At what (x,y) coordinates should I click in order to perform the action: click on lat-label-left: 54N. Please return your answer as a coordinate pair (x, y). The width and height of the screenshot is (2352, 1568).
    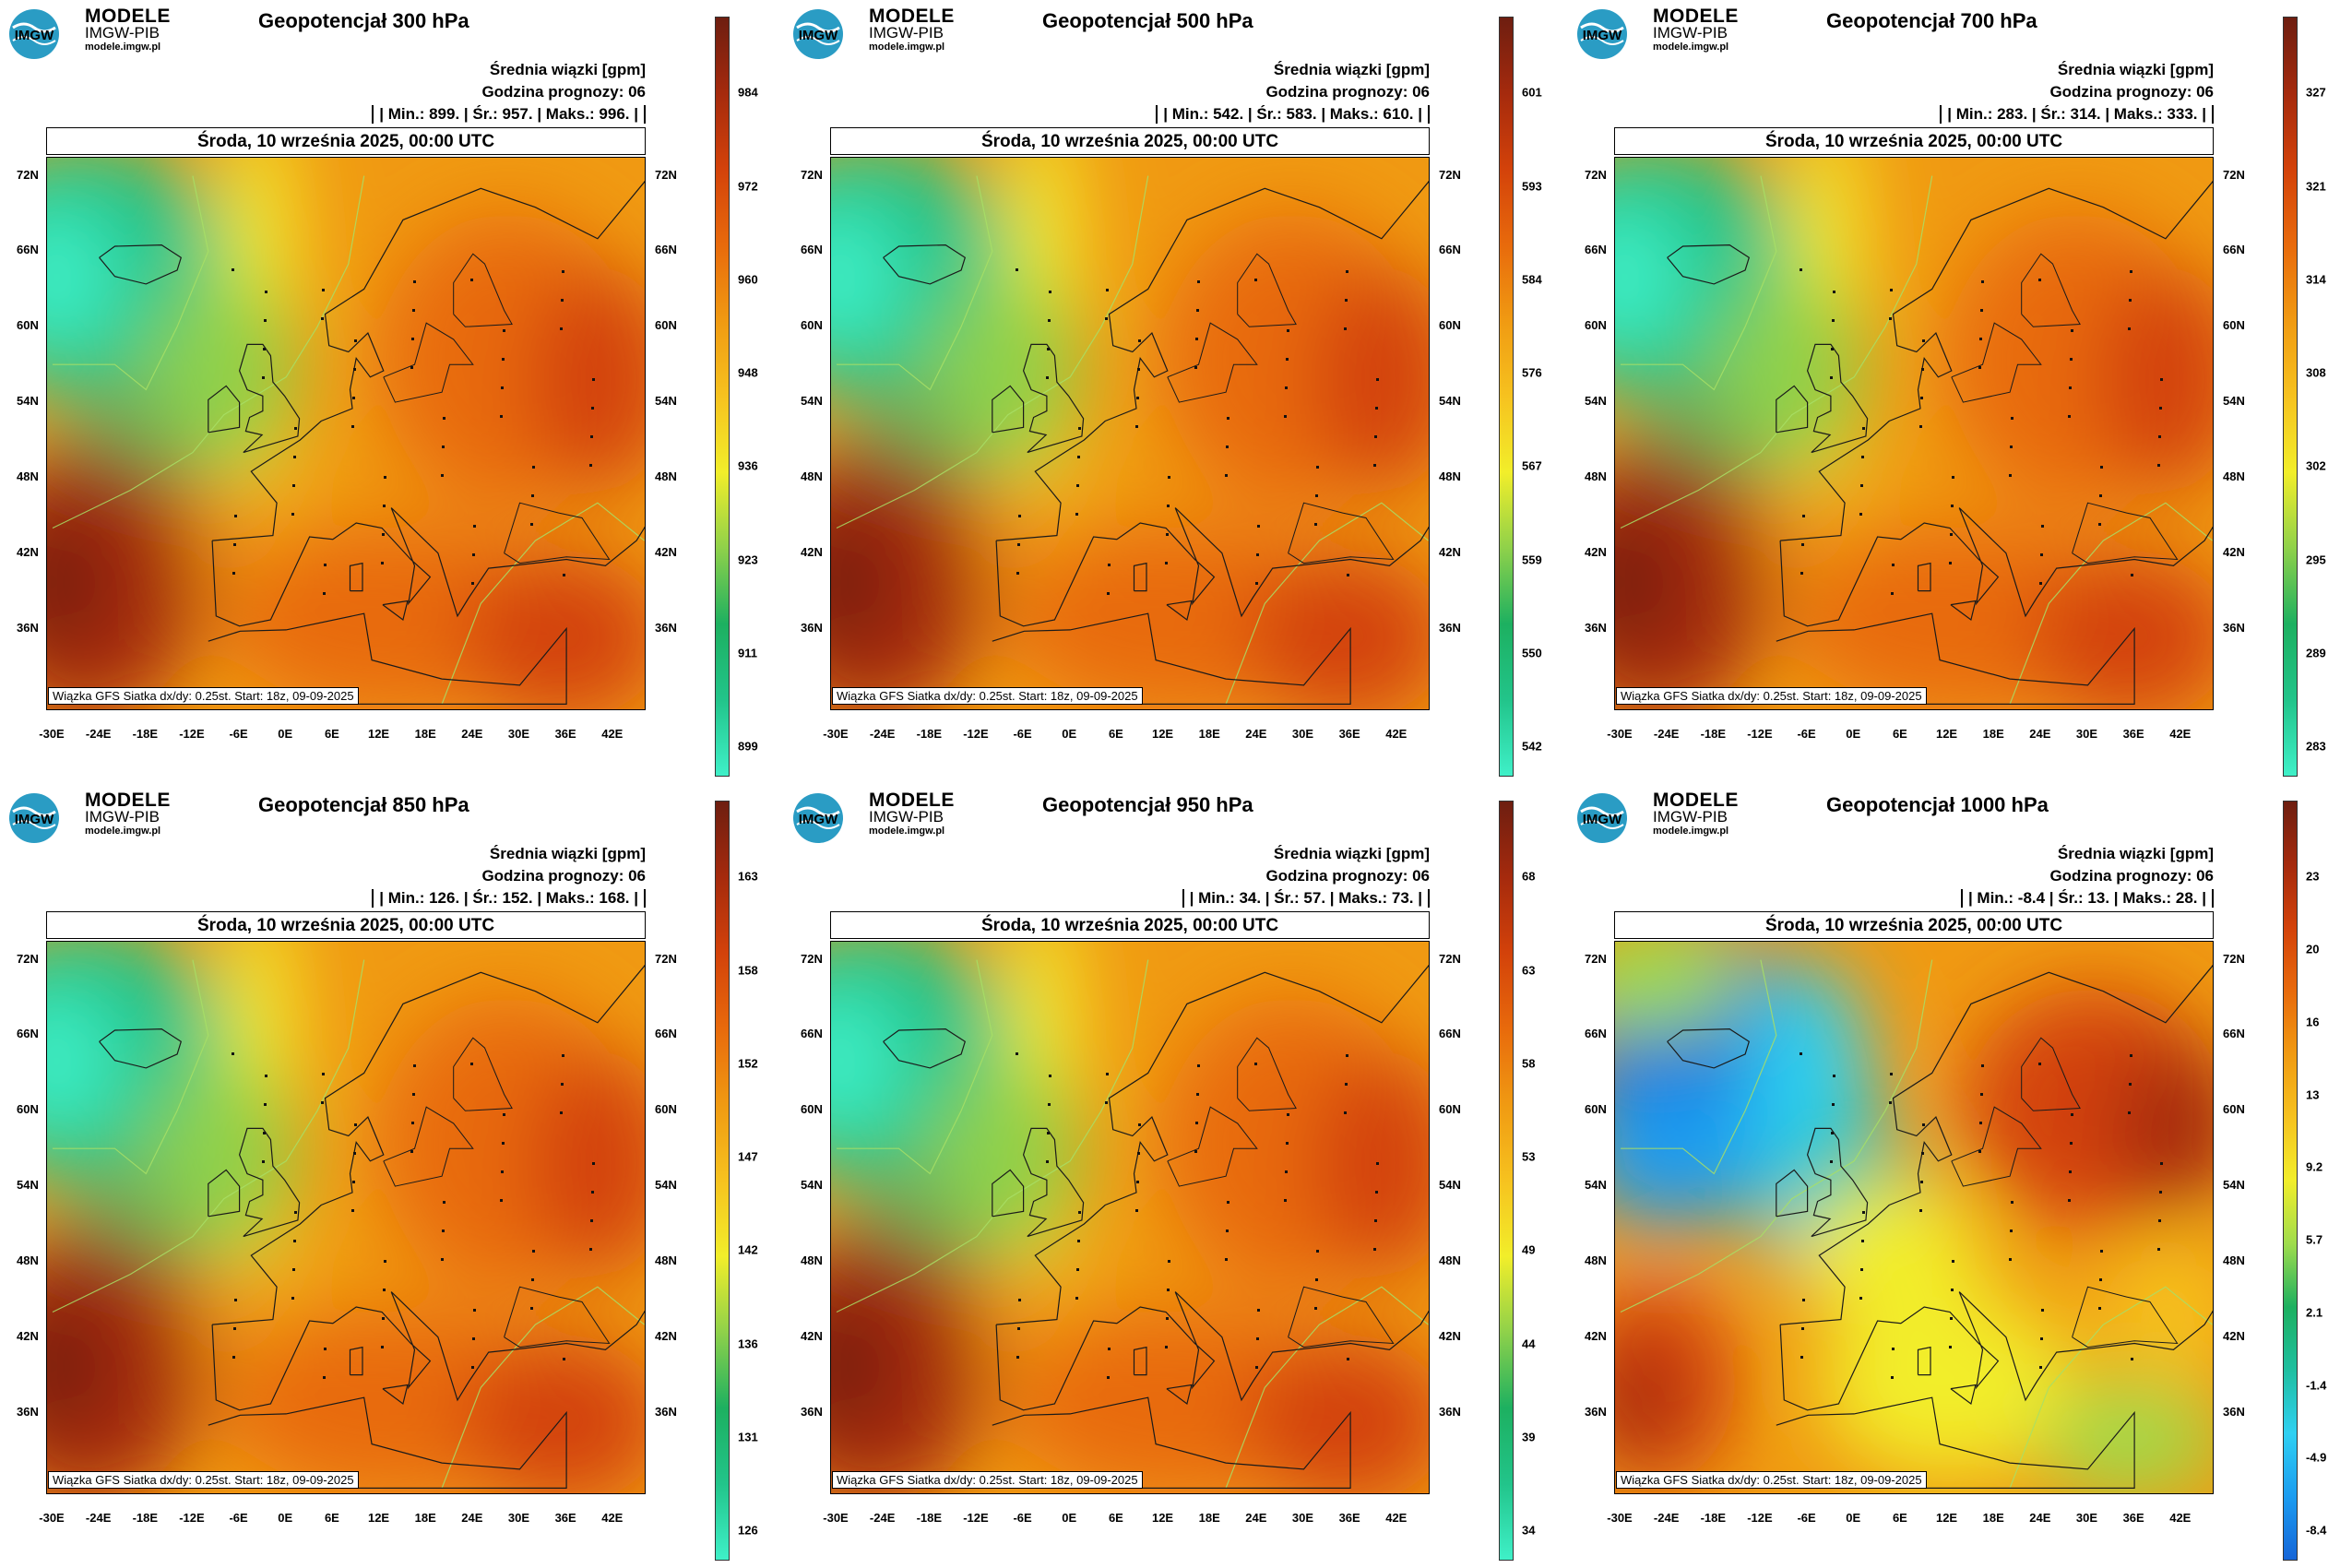
    Looking at the image, I should click on (1596, 1185).